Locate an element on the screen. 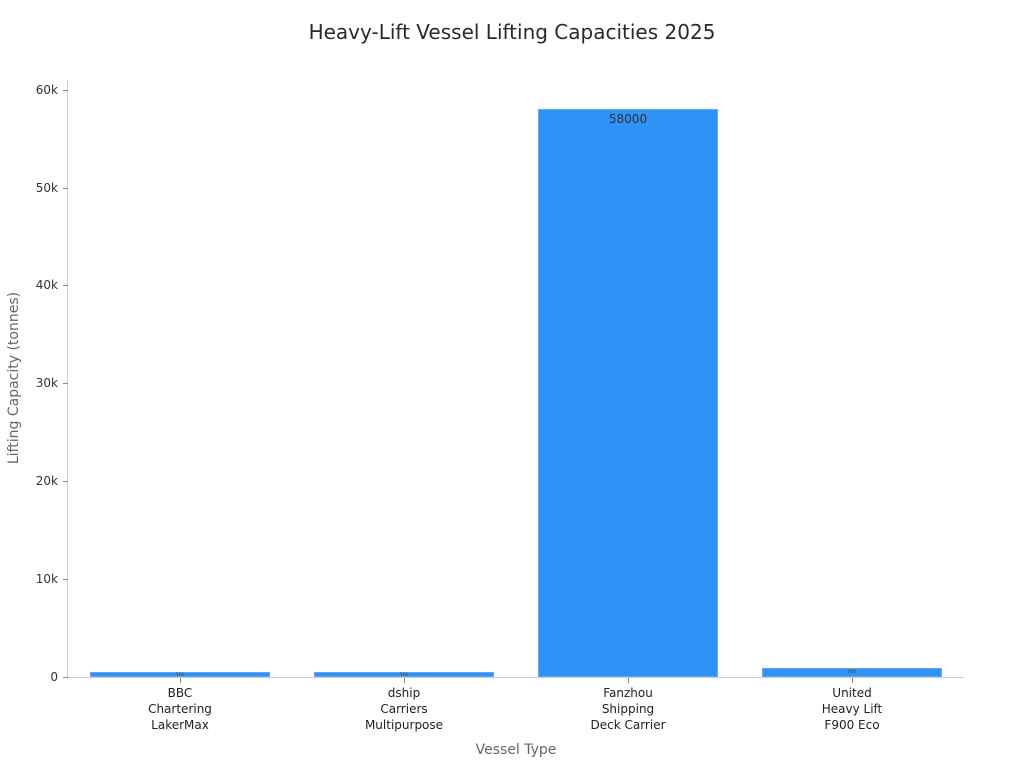  x-tick-label: Fanzhou Shipping Deck Carrier is located at coordinates (628, 709).